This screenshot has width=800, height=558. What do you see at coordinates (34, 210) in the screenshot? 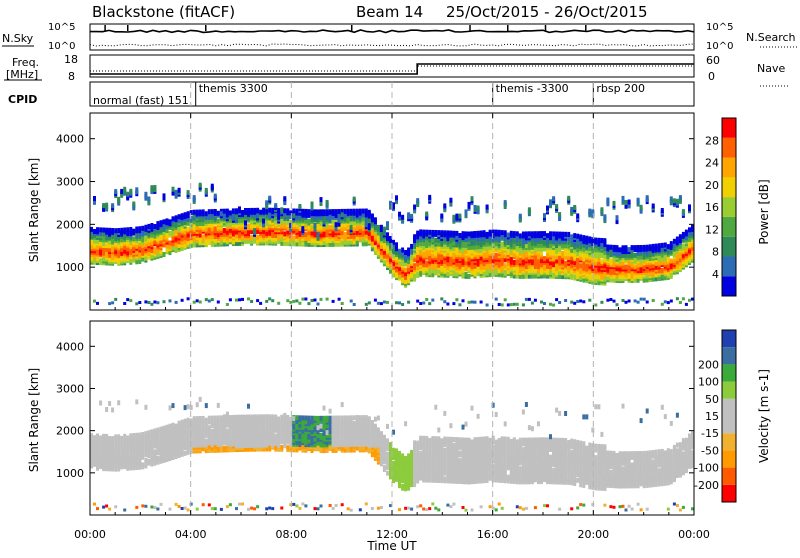
I see `power-ylabel: Slant Range [km]` at bounding box center [34, 210].